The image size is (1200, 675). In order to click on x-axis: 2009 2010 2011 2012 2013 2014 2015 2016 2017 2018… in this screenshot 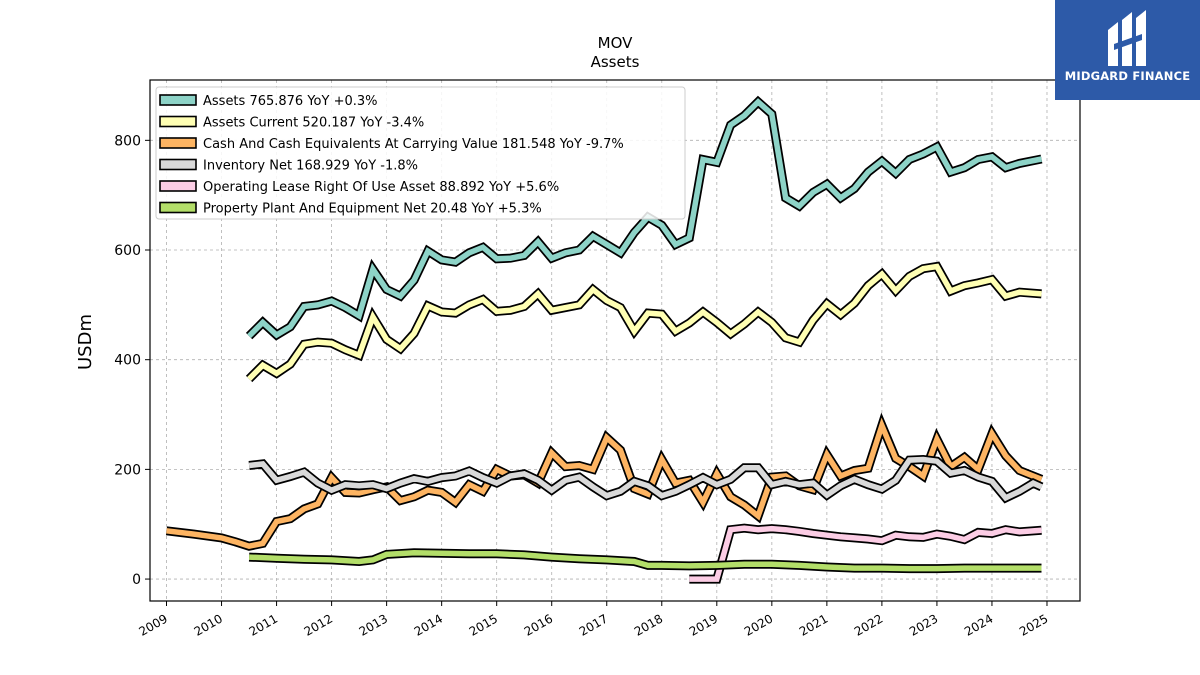, I will do `click(593, 620)`.